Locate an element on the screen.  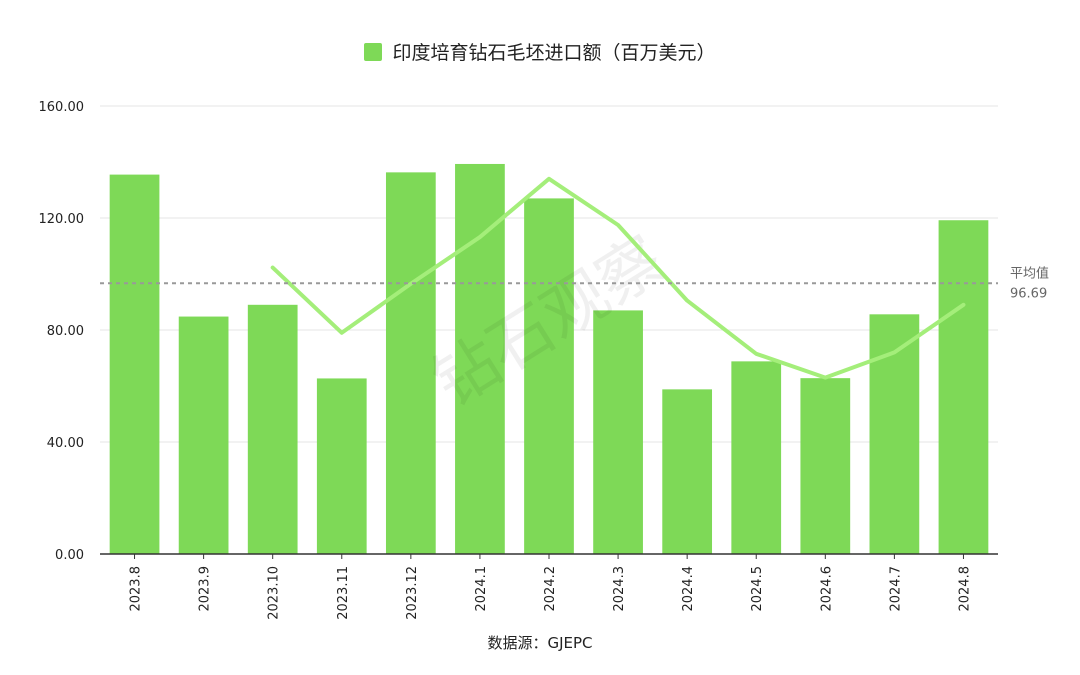
average-label: 平均值 is located at coordinates (1029, 273).